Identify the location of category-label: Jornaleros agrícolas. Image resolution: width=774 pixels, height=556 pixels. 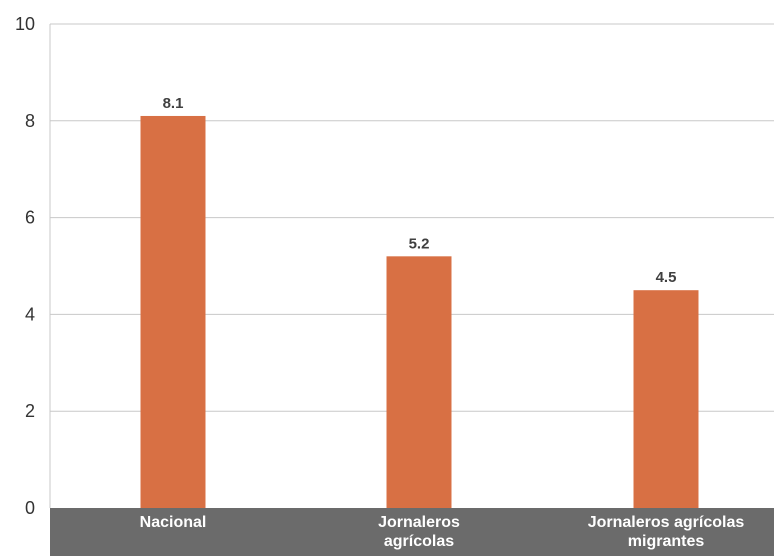
(666, 522).